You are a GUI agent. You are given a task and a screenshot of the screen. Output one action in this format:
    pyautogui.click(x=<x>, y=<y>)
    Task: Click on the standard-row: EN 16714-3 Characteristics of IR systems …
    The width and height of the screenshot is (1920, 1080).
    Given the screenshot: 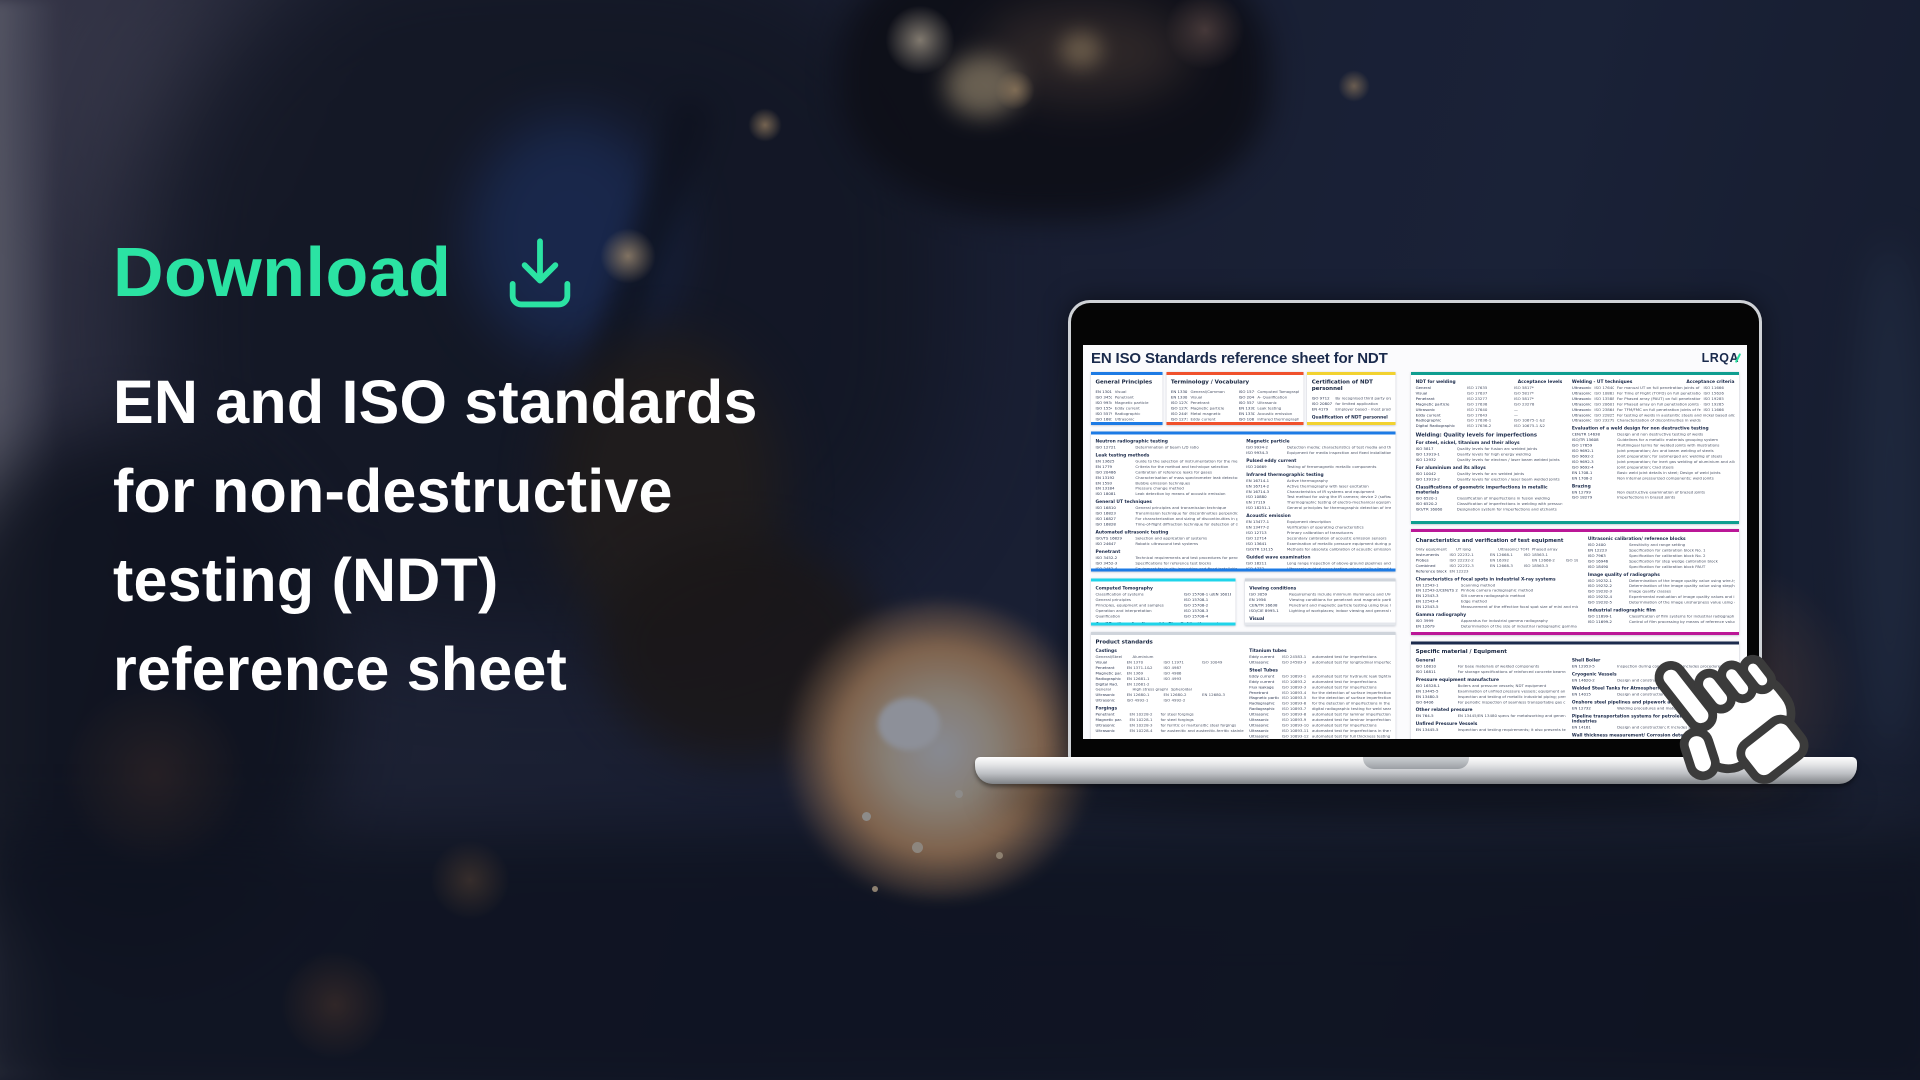 What is the action you would take?
    pyautogui.click(x=1310, y=491)
    